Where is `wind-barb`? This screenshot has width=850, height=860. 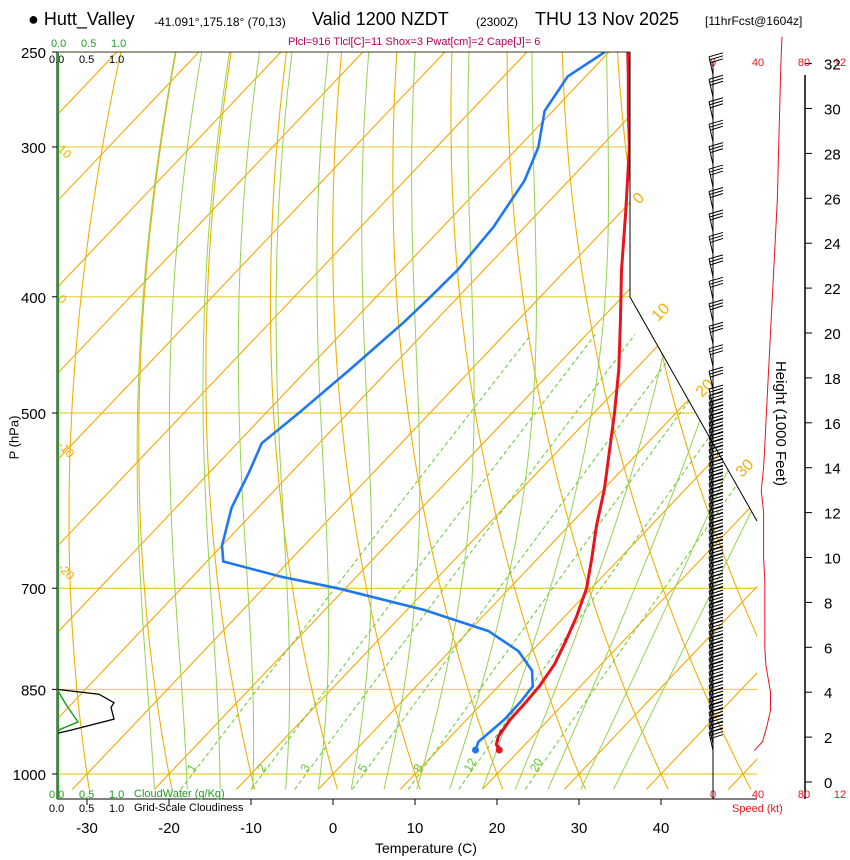
wind-barb is located at coordinates (716, 490).